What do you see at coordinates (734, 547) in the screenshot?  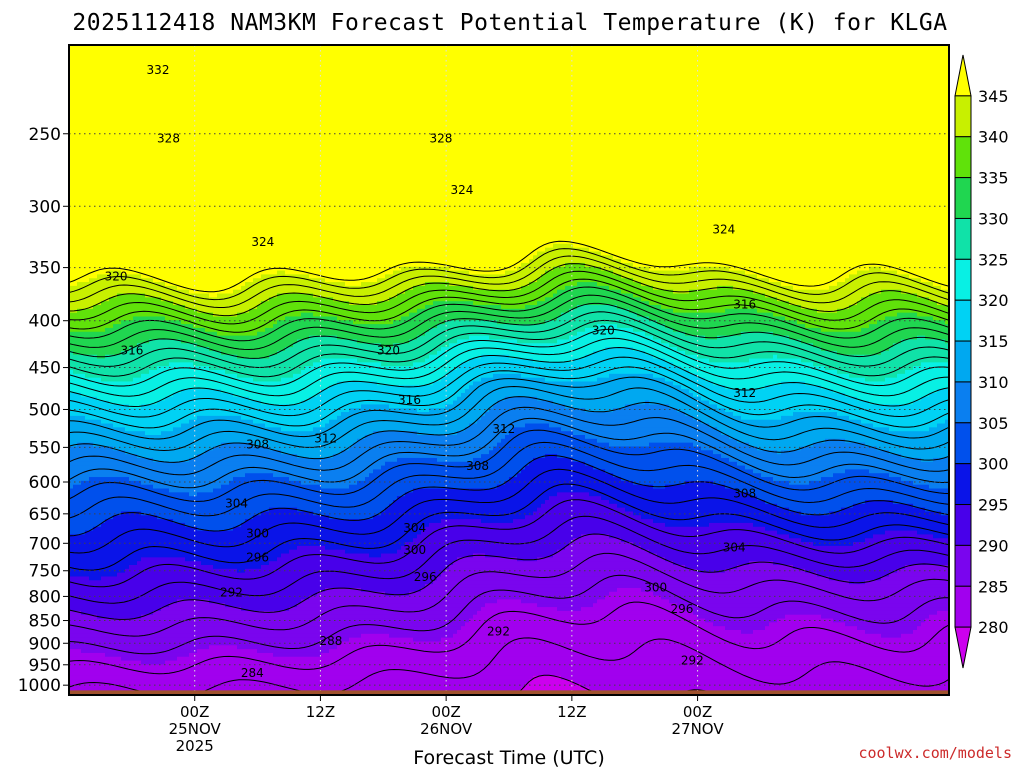 I see `contour-label: 304` at bounding box center [734, 547].